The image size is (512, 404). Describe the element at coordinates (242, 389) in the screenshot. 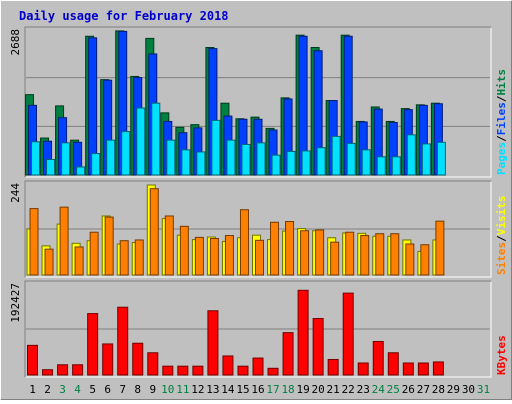

I see `x-axis-day-label: 15` at that location.